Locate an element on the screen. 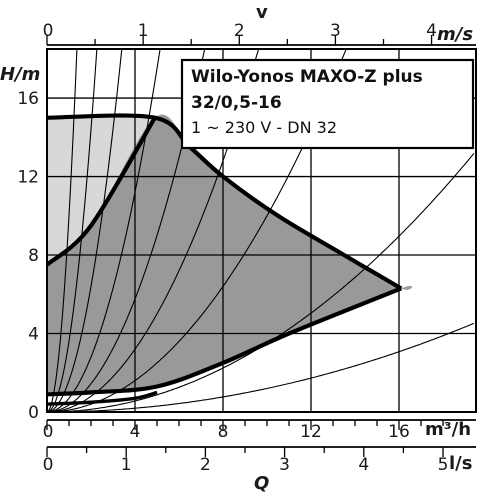 The height and width of the screenshot is (500, 478). chart-subtitle: 1 ~ 230 V - DN 32 is located at coordinates (264, 127).